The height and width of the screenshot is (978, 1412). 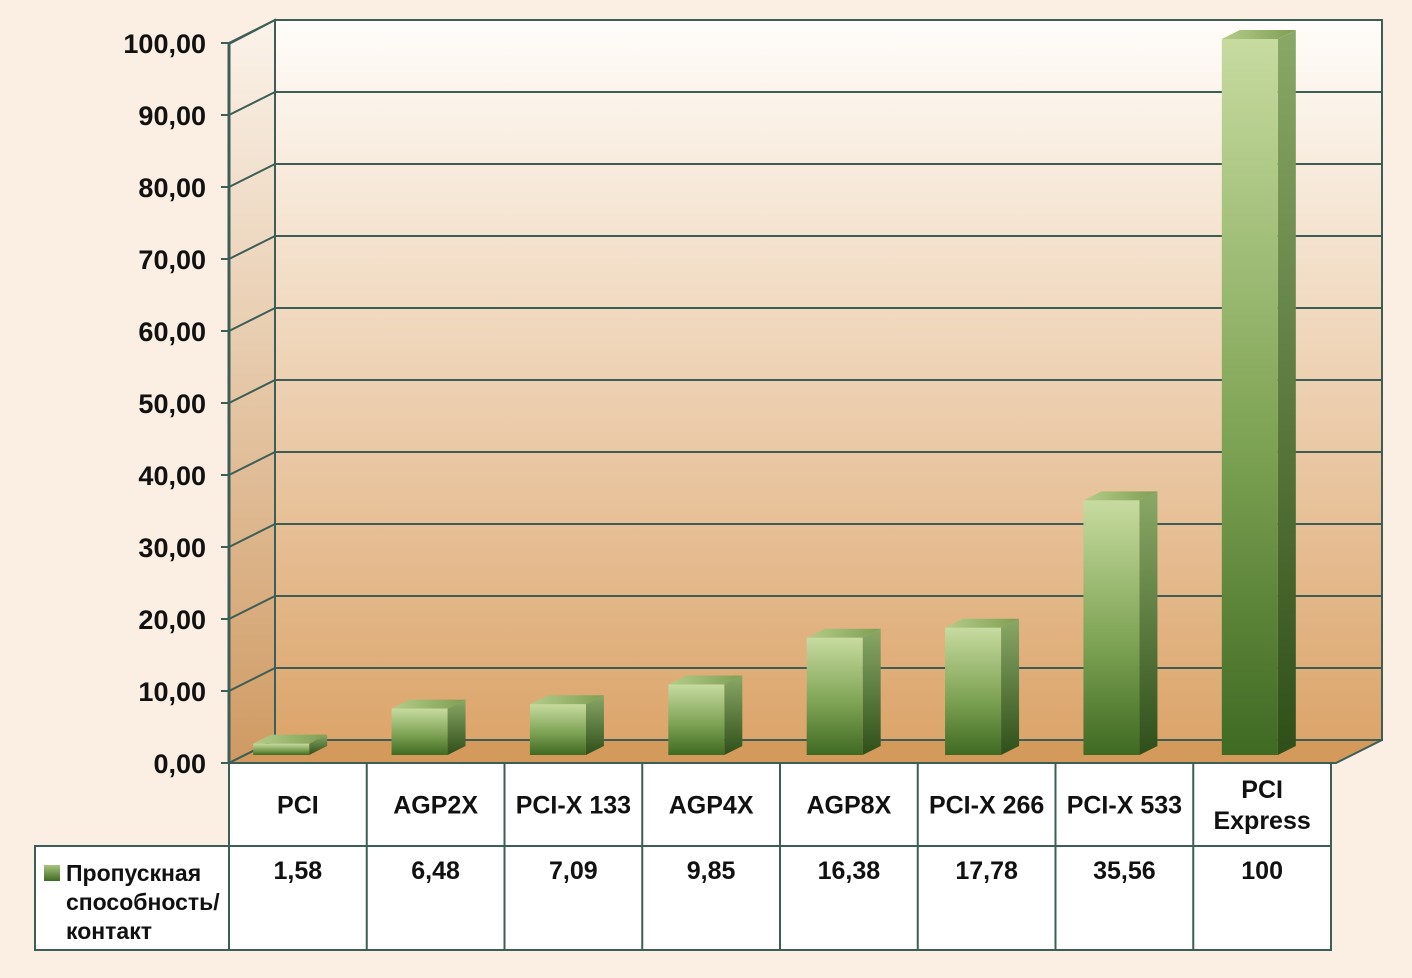 What do you see at coordinates (573, 871) in the screenshot?
I see `data-label: 7,09` at bounding box center [573, 871].